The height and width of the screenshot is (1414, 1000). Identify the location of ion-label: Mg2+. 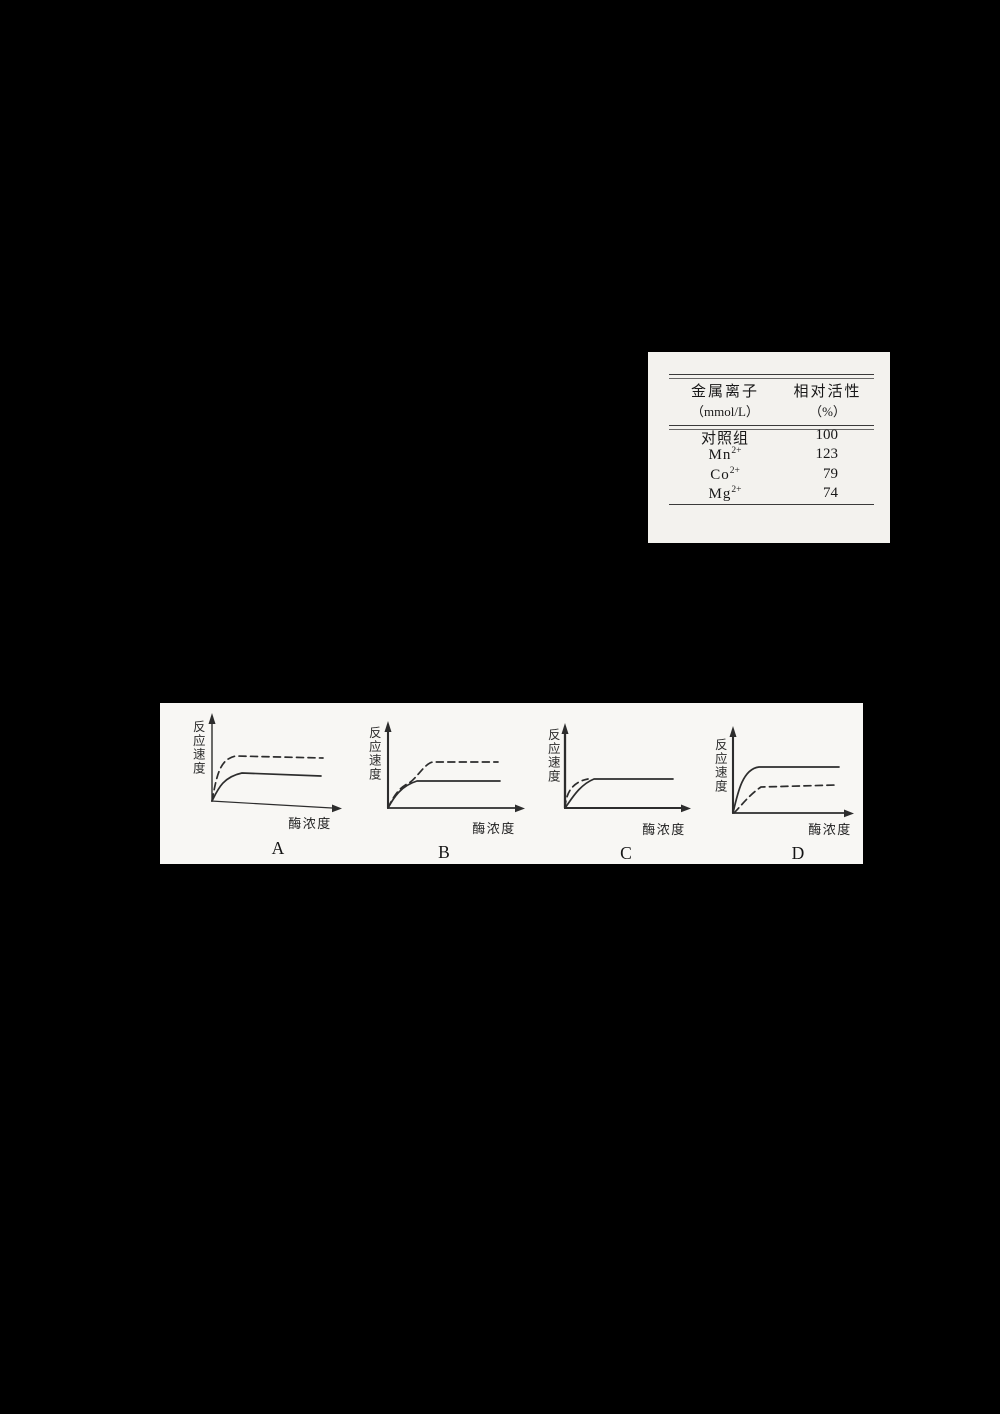
(725, 493).